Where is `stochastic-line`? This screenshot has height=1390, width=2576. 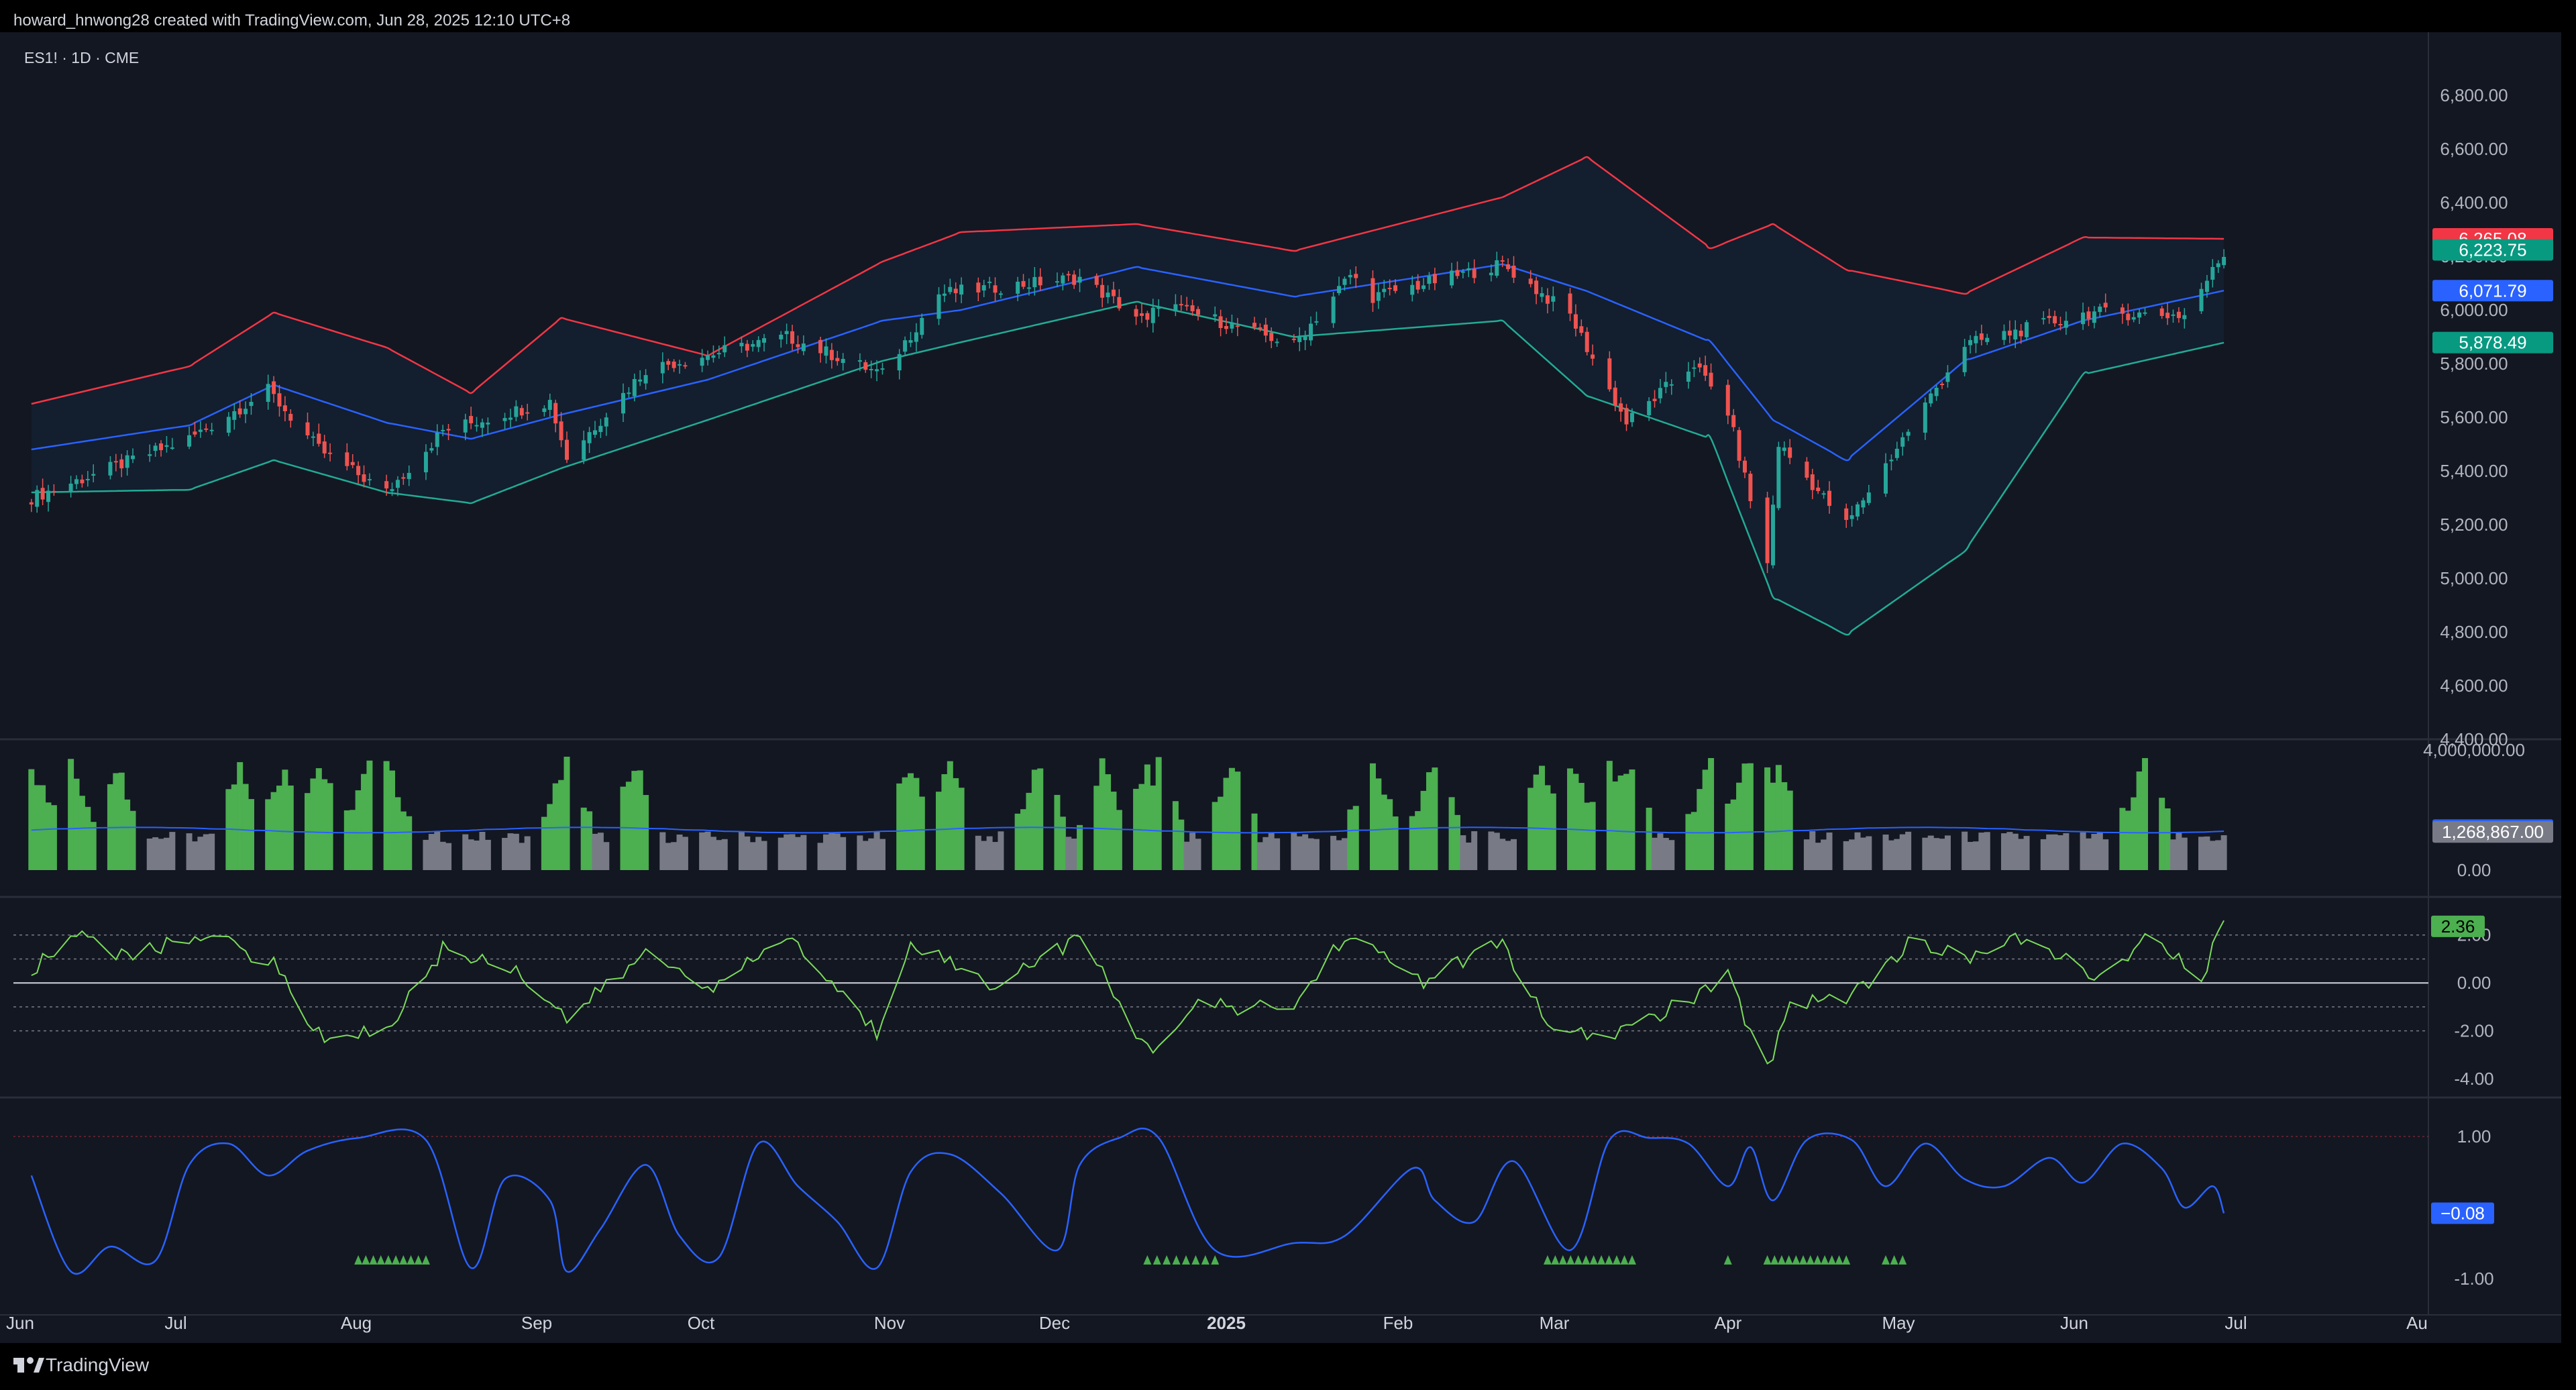 stochastic-line is located at coordinates (1127, 1201).